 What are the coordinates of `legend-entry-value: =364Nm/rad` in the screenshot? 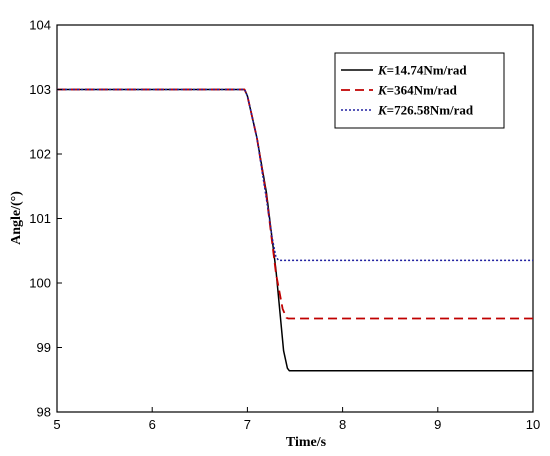 It's located at (422, 90).